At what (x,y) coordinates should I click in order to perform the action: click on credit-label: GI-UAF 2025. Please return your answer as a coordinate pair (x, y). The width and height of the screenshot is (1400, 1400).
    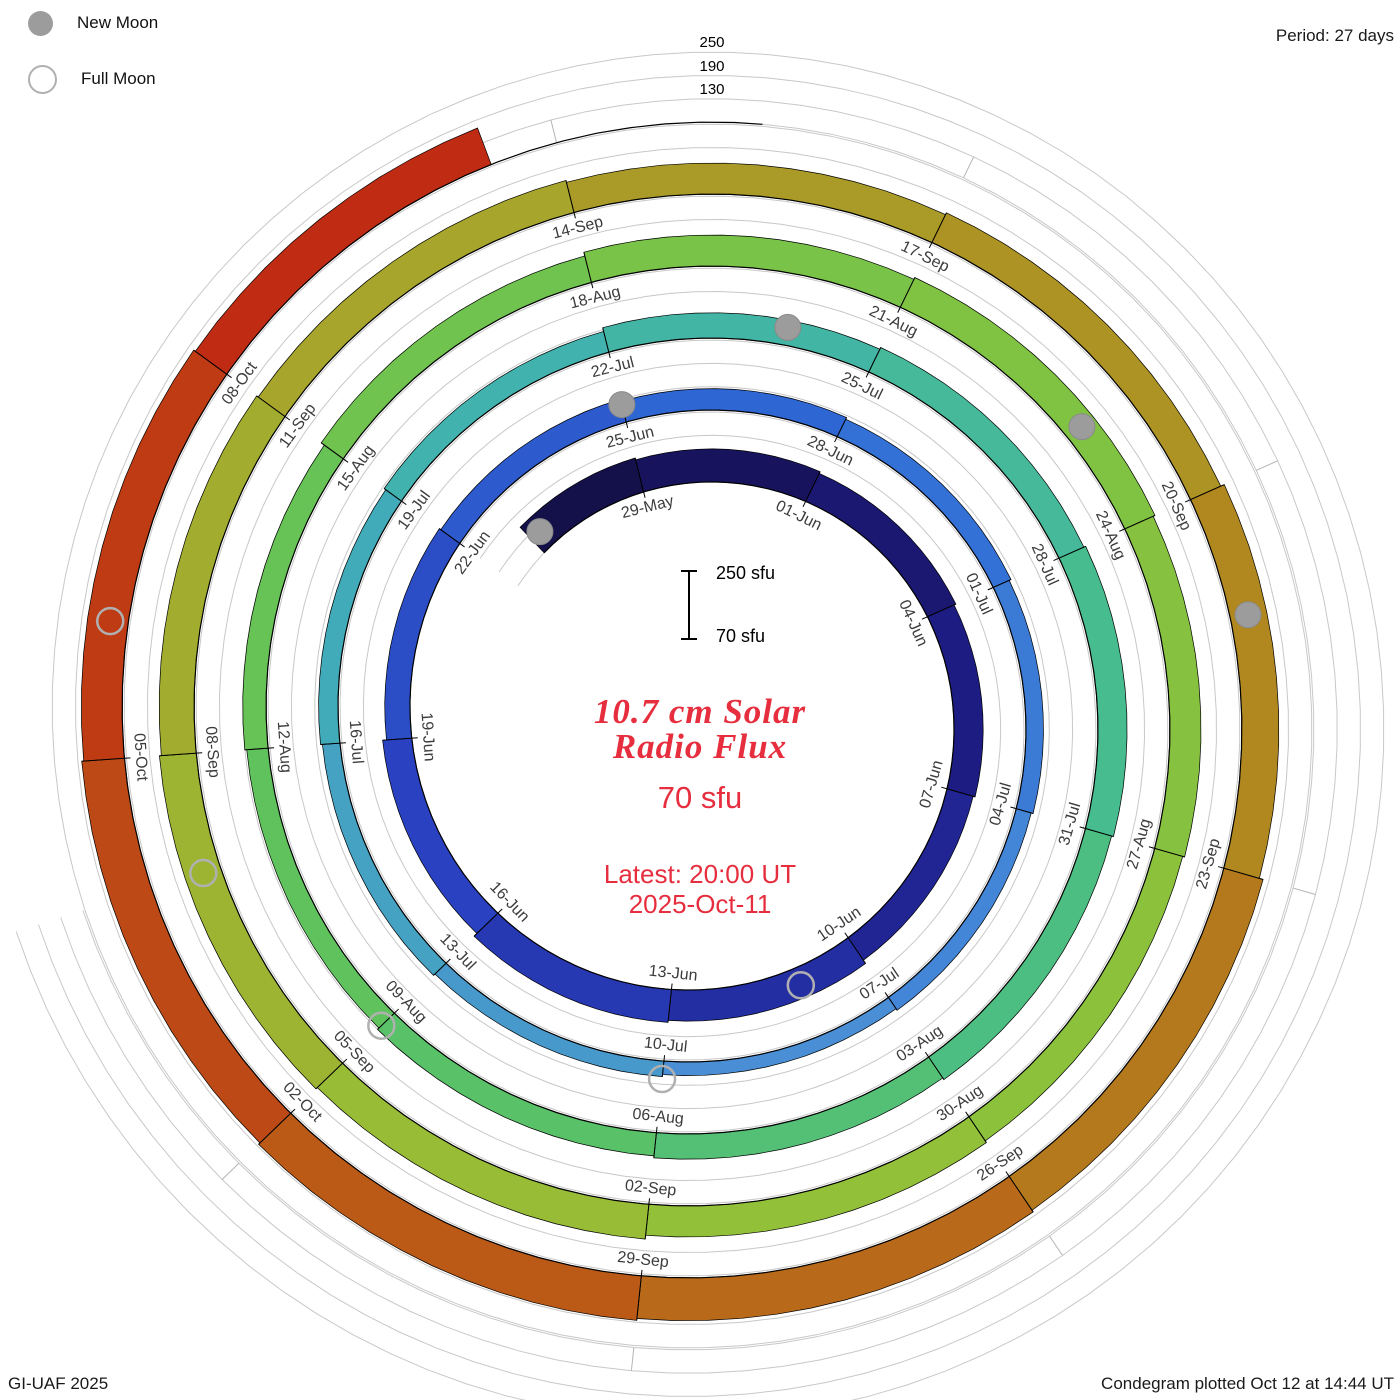
    Looking at the image, I should click on (58, 1383).